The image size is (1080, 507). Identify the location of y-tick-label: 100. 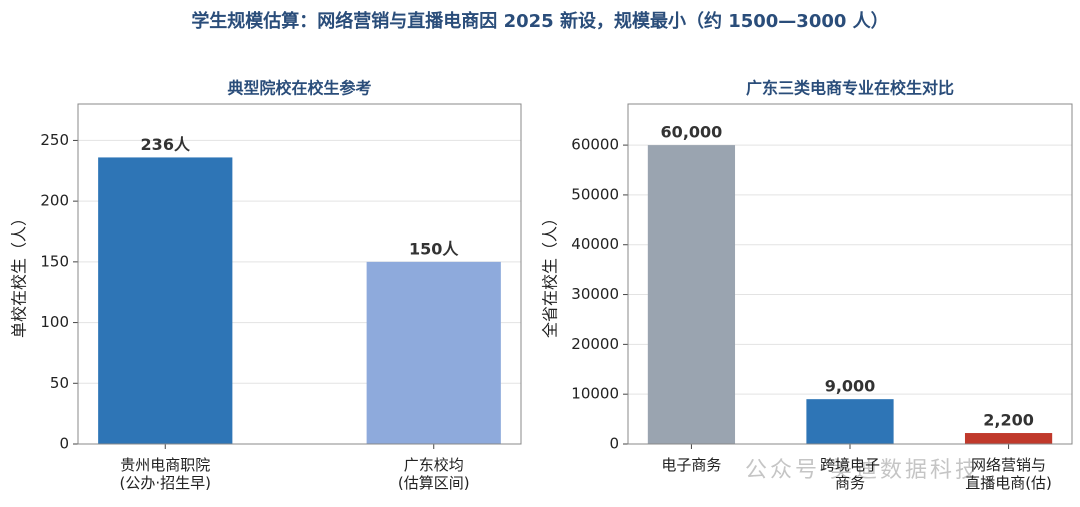
(54, 322).